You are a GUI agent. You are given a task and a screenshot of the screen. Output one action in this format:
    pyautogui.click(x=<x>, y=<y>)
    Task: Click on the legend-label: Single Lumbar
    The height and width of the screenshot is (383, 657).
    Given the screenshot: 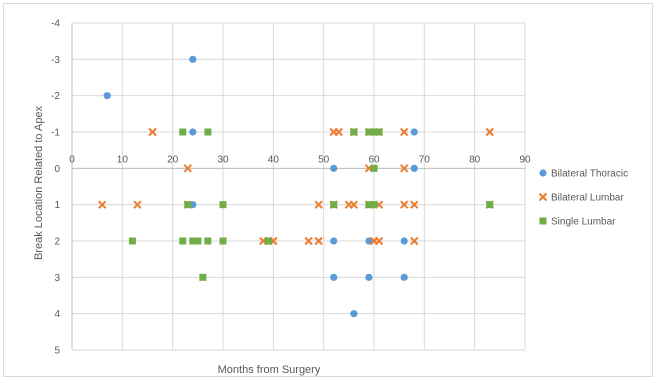 What is the action you would take?
    pyautogui.click(x=583, y=222)
    